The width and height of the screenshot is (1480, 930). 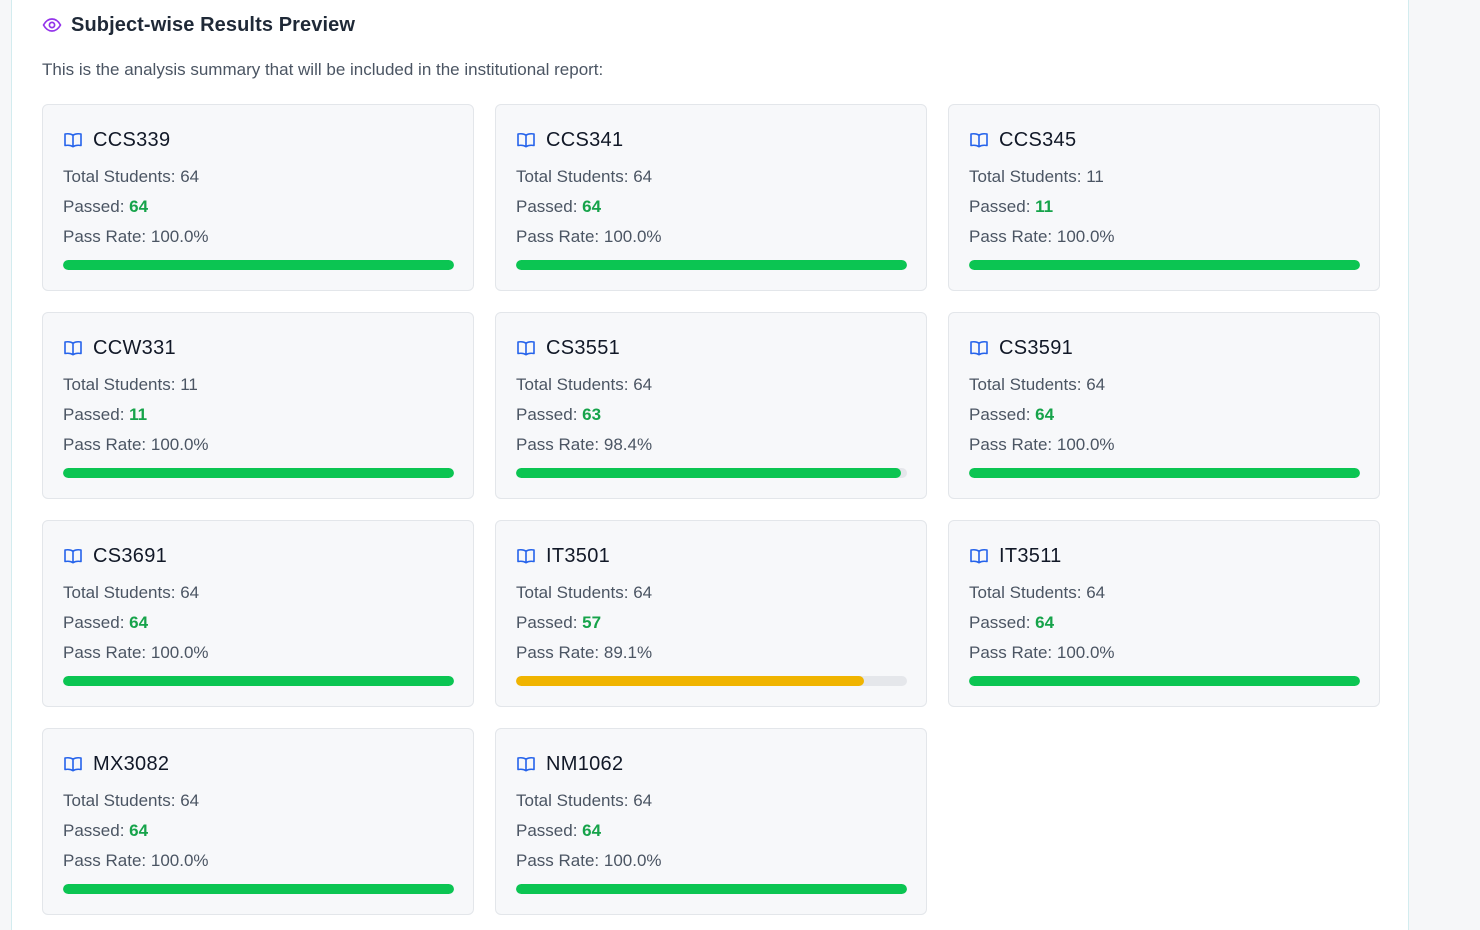 I want to click on subject-card-header: CCS345, so click(x=1022, y=140).